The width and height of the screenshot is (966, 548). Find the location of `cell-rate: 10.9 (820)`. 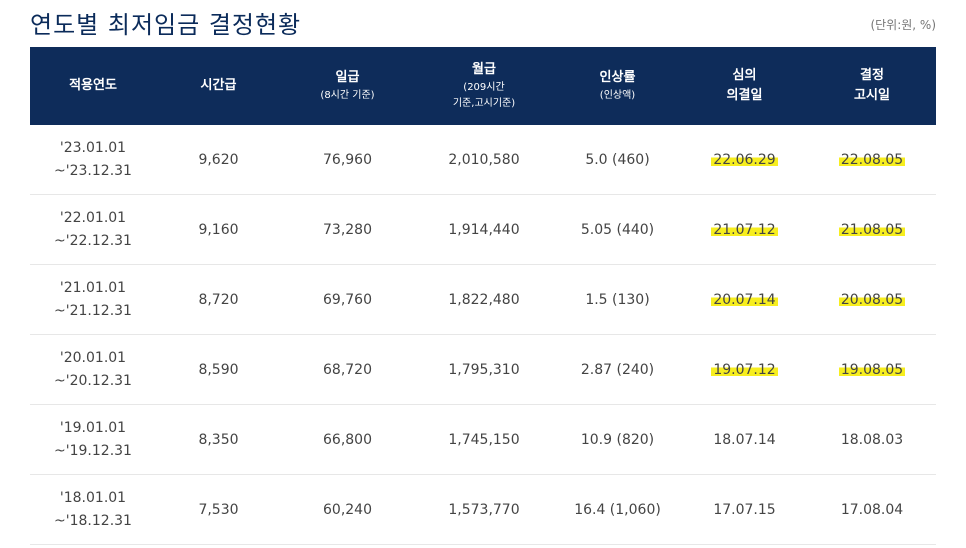

cell-rate: 10.9 (820) is located at coordinates (617, 439).